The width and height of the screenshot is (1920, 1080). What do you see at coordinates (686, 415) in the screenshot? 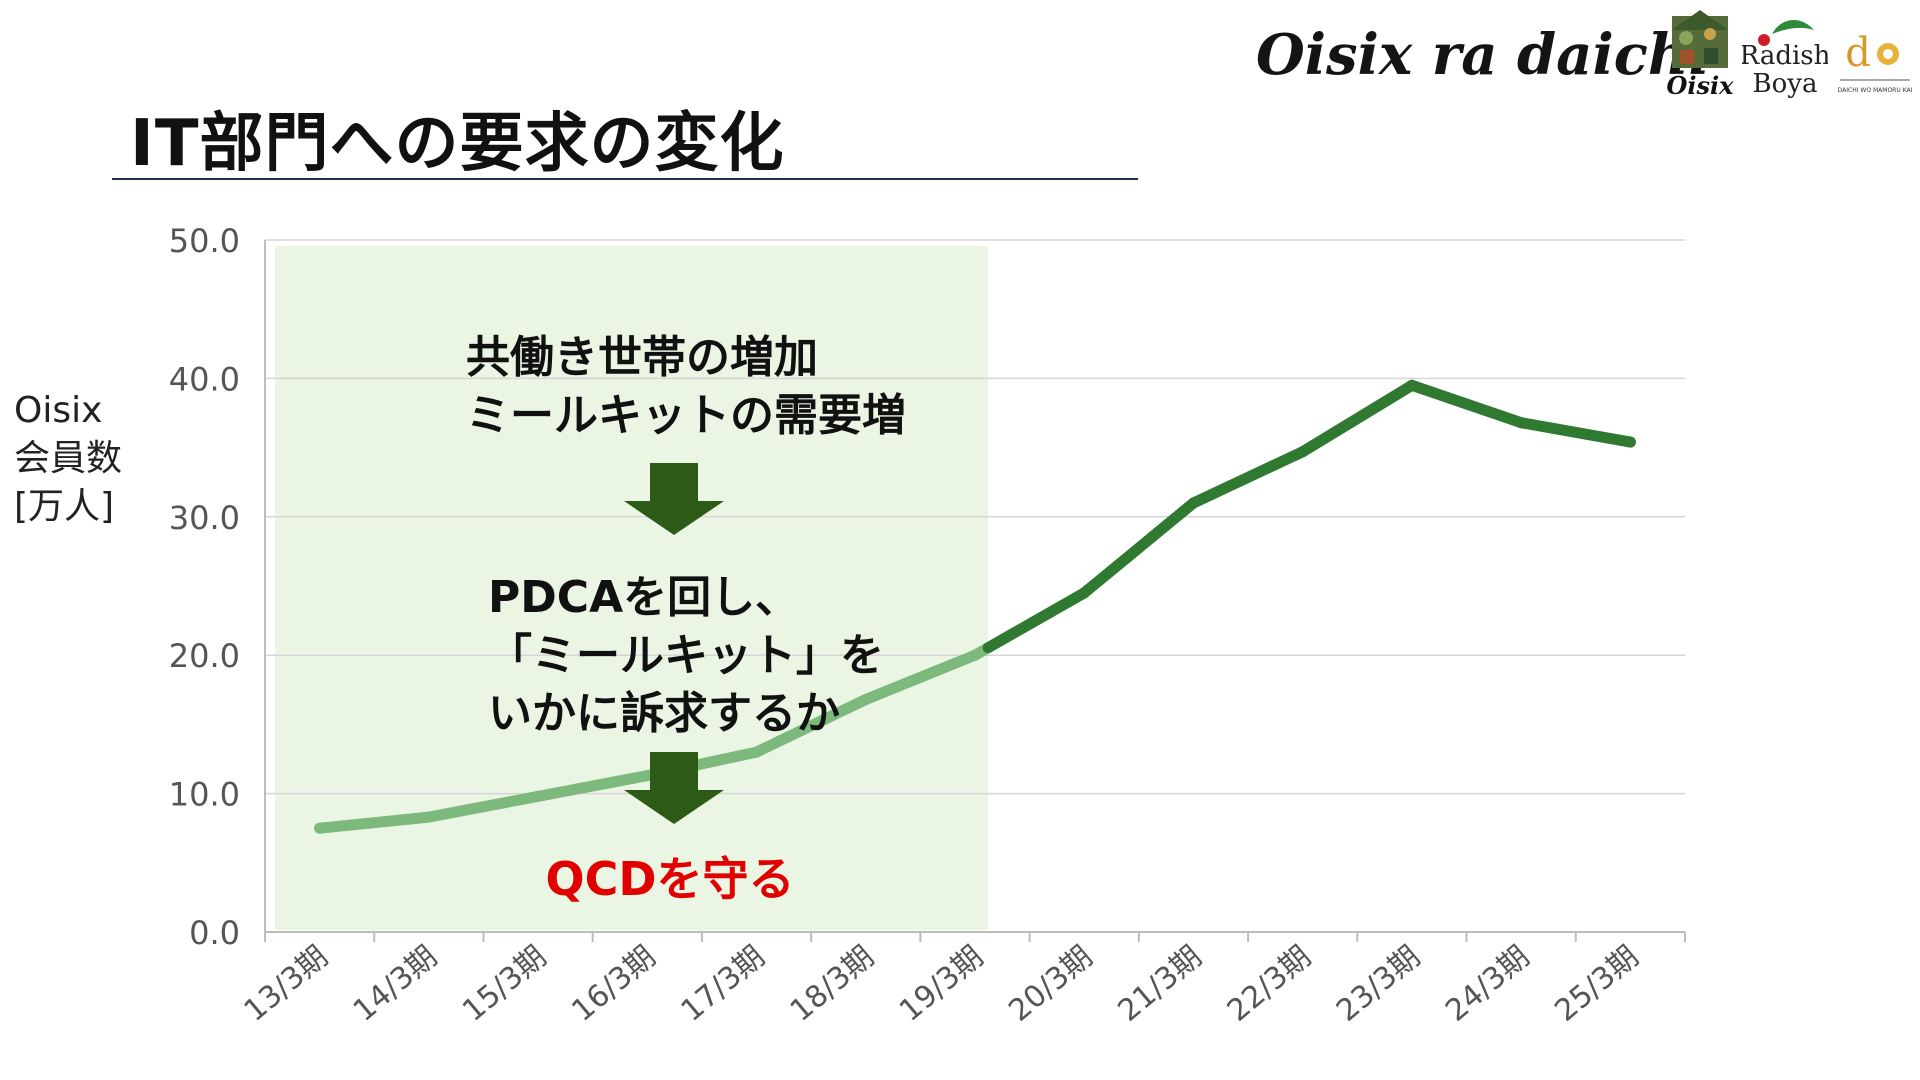
I see `annotation-text: ミールキットの需要増` at bounding box center [686, 415].